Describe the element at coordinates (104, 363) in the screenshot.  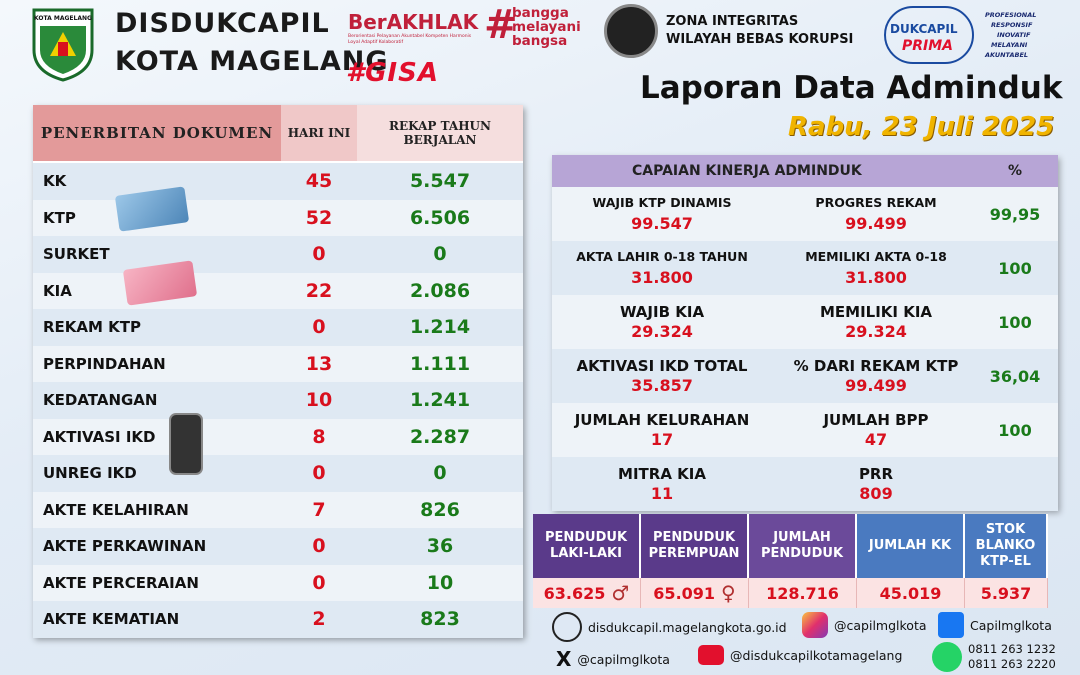
I see `doc-name: PERPINDAHAN` at that location.